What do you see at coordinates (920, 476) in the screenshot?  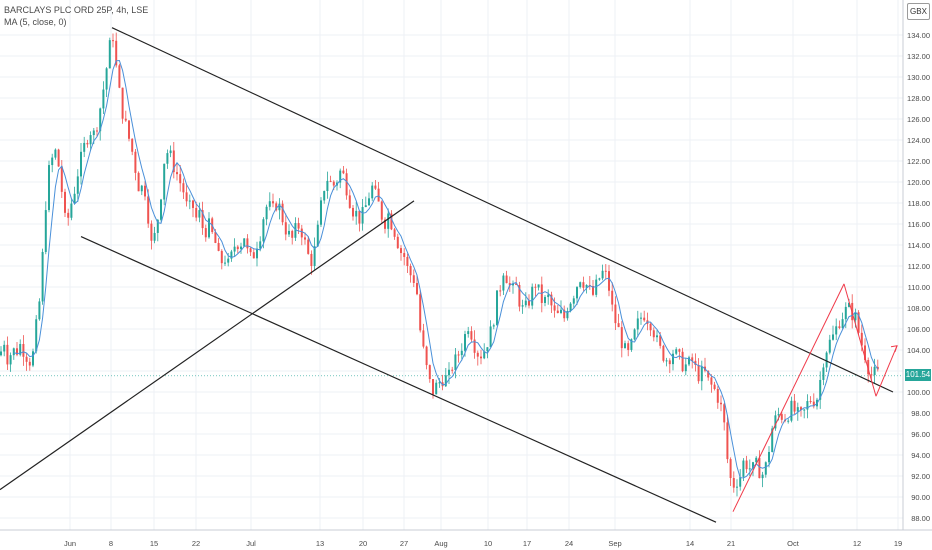 I see `price-tick-label: 92.00` at bounding box center [920, 476].